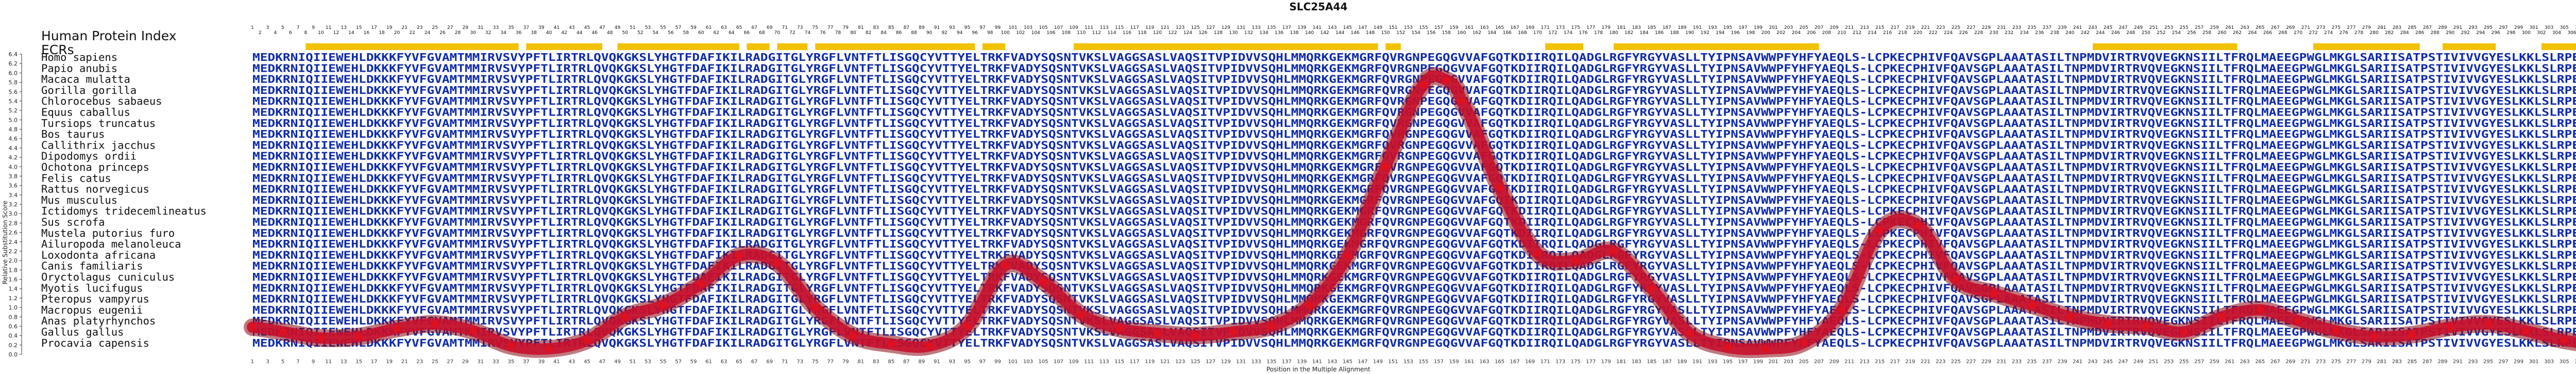 Image resolution: width=2576 pixels, height=374 pixels. Describe the element at coordinates (549, 33) in the screenshot. I see `protein-index-number: 40` at that location.